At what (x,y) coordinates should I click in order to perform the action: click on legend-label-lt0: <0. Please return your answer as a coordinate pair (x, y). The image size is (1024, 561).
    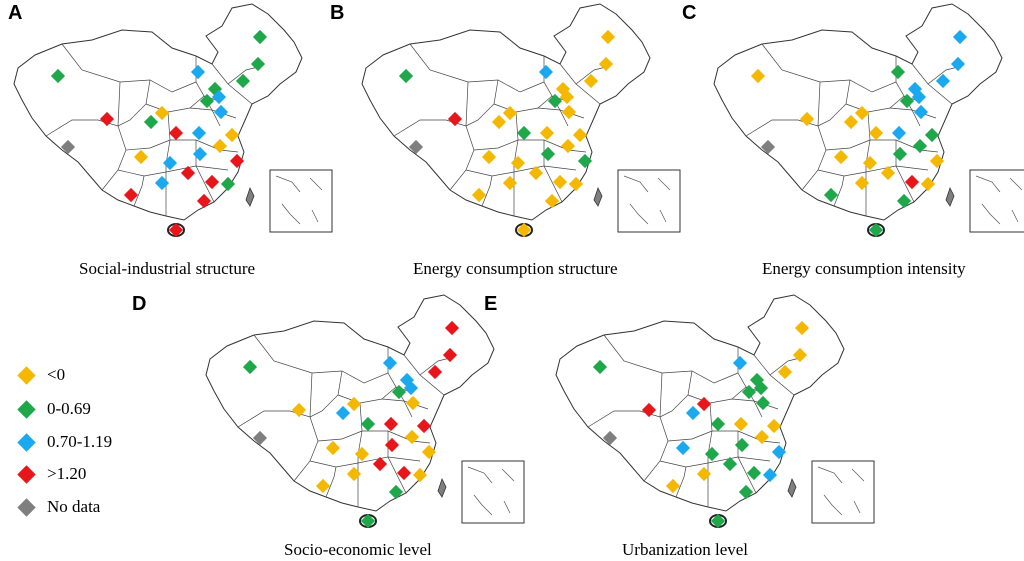
    Looking at the image, I should click on (56, 374).